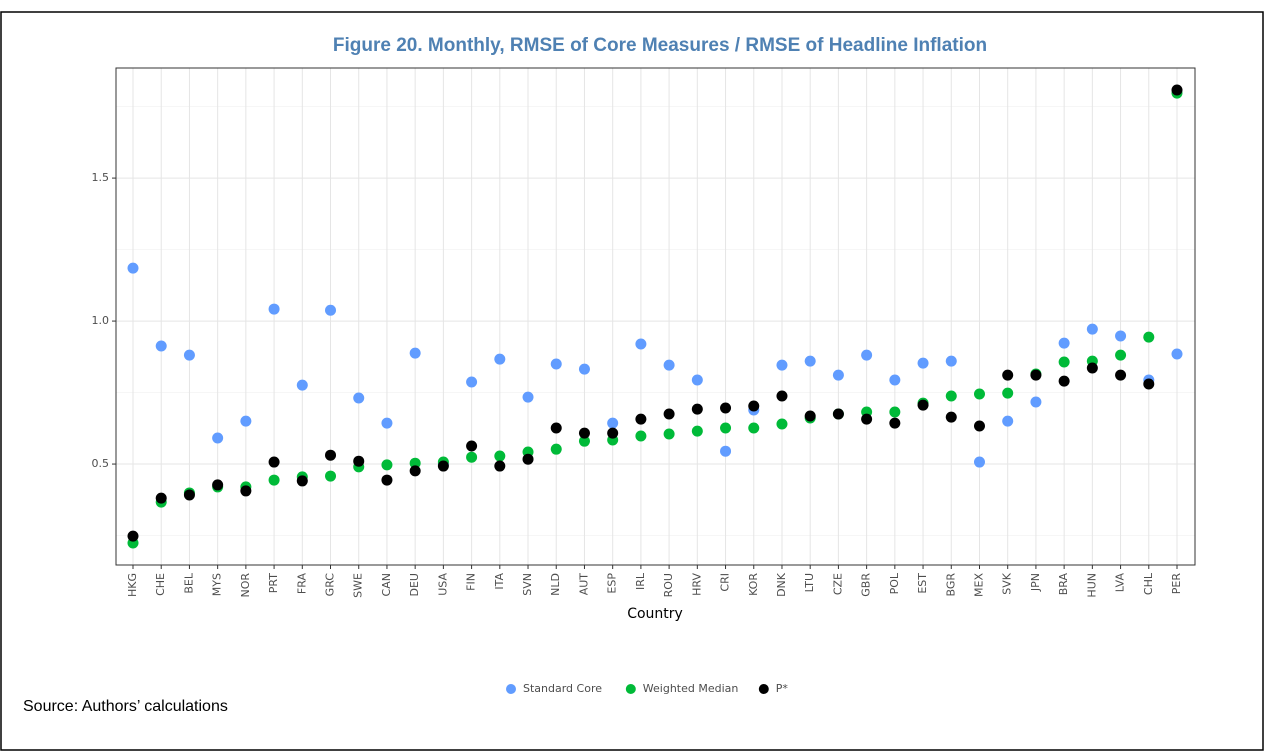 The height and width of the screenshot is (752, 1265). I want to click on x-tick-label: FIN, so click(471, 582).